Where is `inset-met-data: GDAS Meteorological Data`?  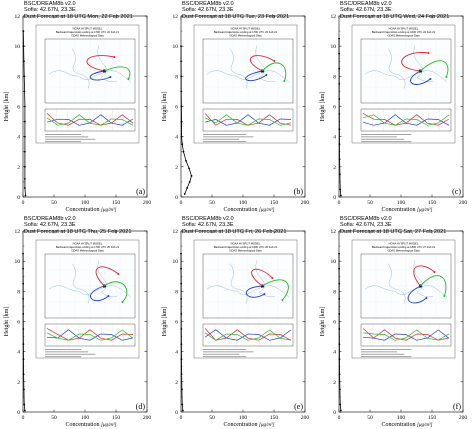
inset-met-data: GDAS Meteorological Data is located at coordinates (403, 251).